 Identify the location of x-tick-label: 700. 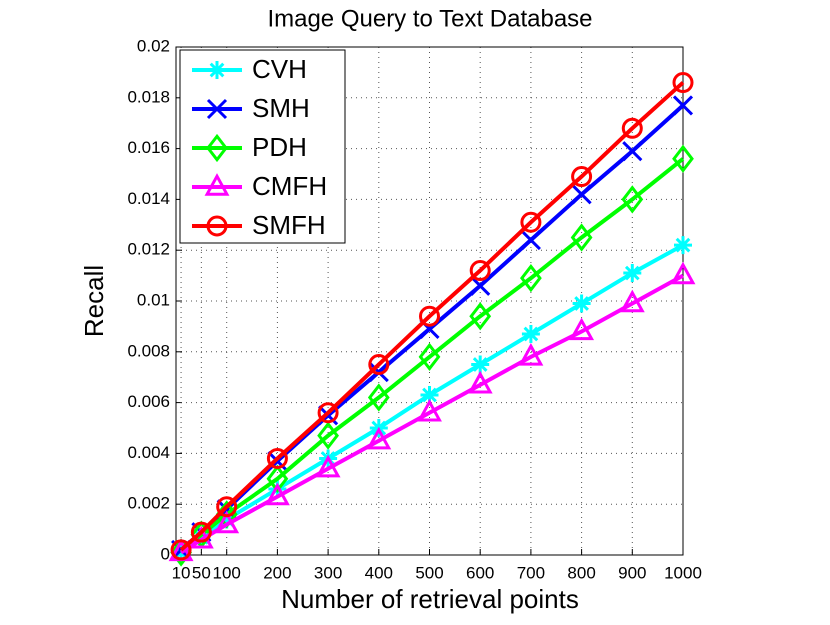
(531, 572).